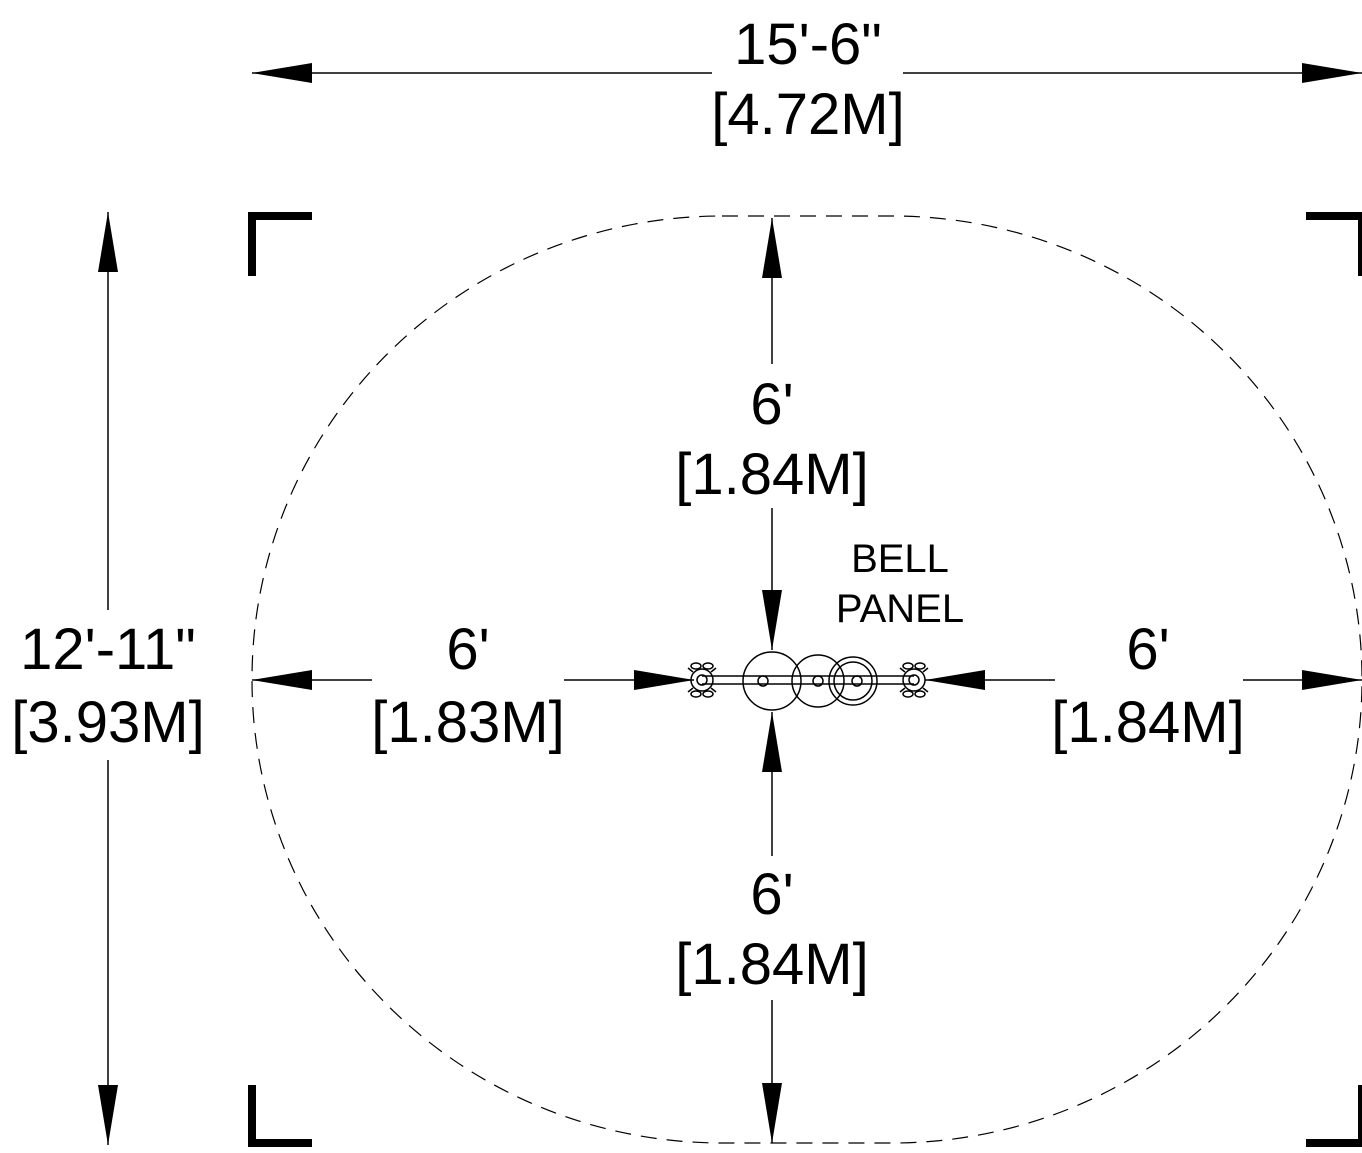 The height and width of the screenshot is (1153, 1362). I want to click on component-label-line1: BELL, so click(900, 559).